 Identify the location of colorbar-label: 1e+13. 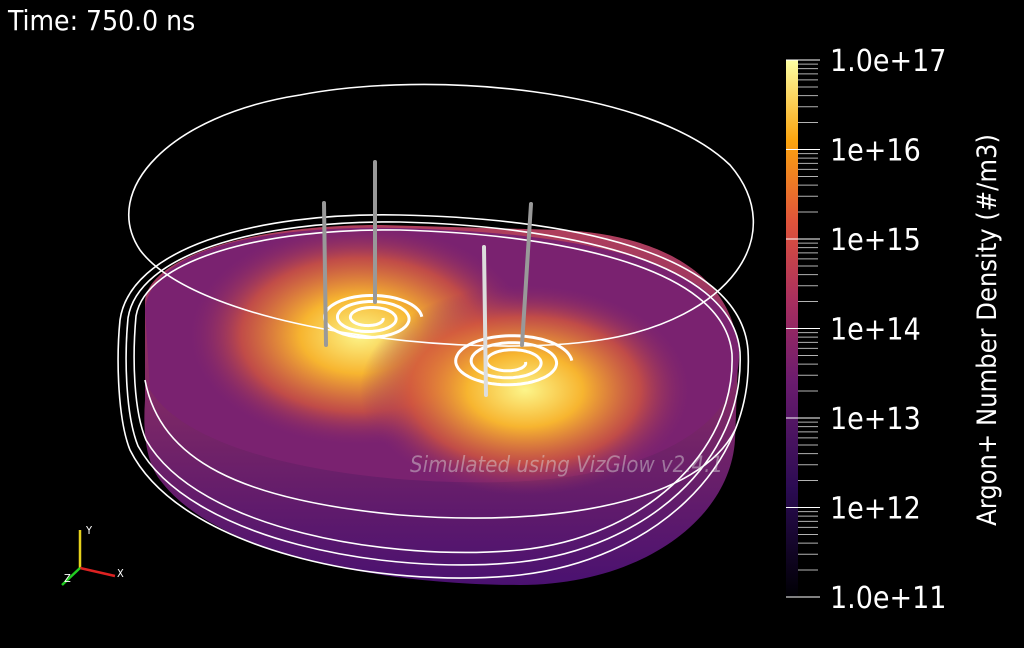
(875, 419).